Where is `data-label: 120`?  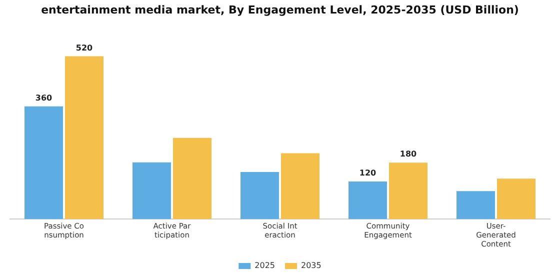
data-label: 120 is located at coordinates (368, 173).